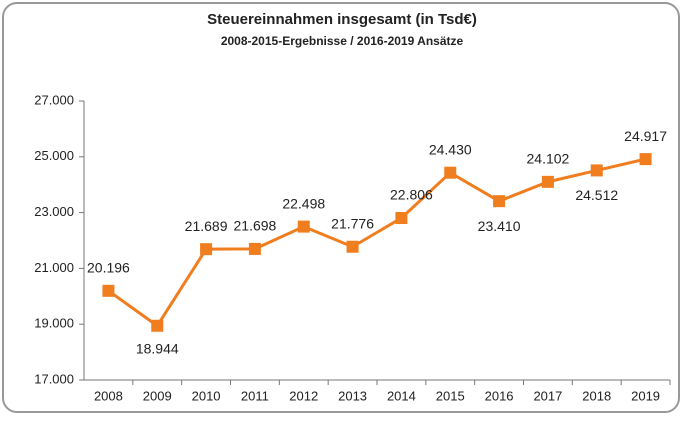  I want to click on chart-subtitle: 2008-2015-Ergebnisse / 2016-2019 Ansätze, so click(342, 41).